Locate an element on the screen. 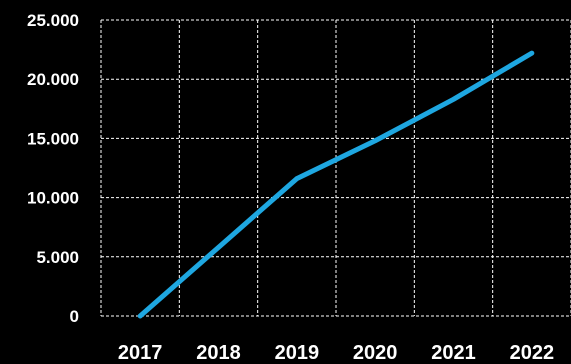  x-tick-label: 2021 is located at coordinates (453, 353).